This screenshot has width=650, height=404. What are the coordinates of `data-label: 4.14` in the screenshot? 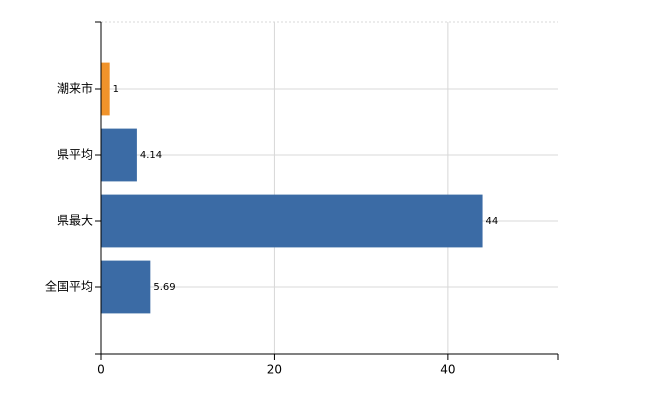 It's located at (151, 155).